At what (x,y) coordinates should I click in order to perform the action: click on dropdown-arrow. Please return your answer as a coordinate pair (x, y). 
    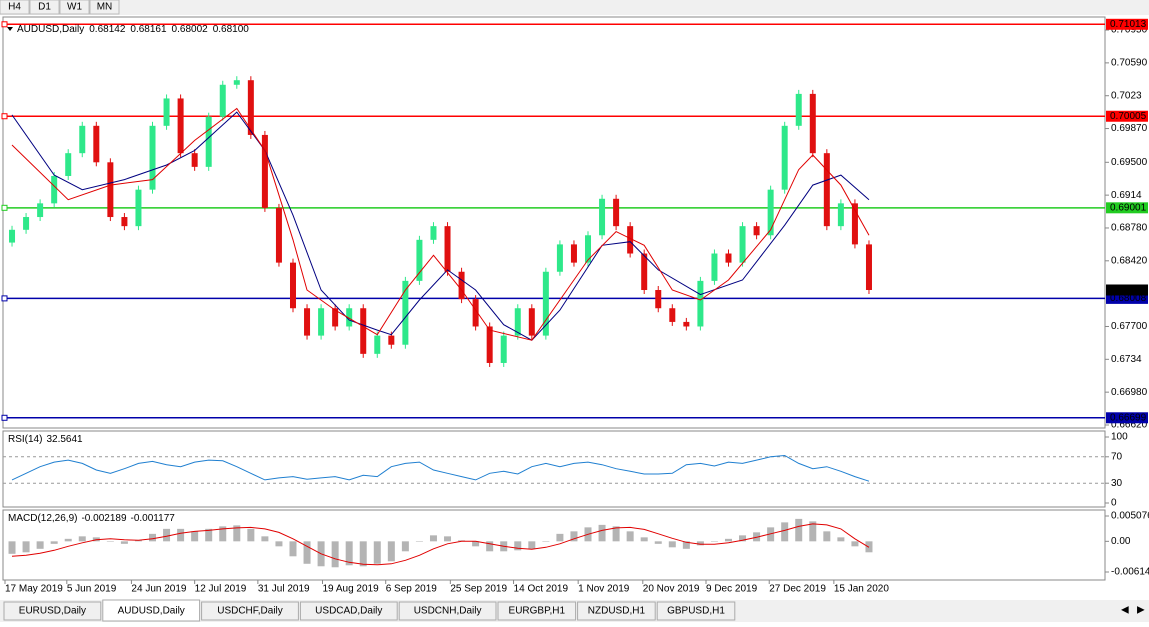
    Looking at the image, I should click on (10, 29).